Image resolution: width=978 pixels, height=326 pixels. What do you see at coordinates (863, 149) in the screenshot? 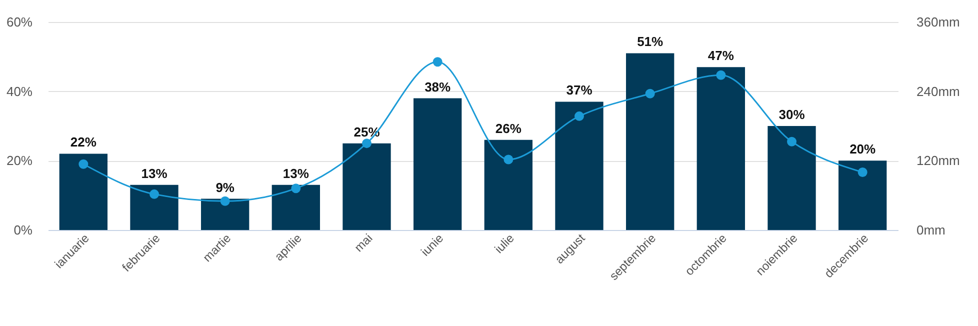
I see `data-label: 20%` at bounding box center [863, 149].